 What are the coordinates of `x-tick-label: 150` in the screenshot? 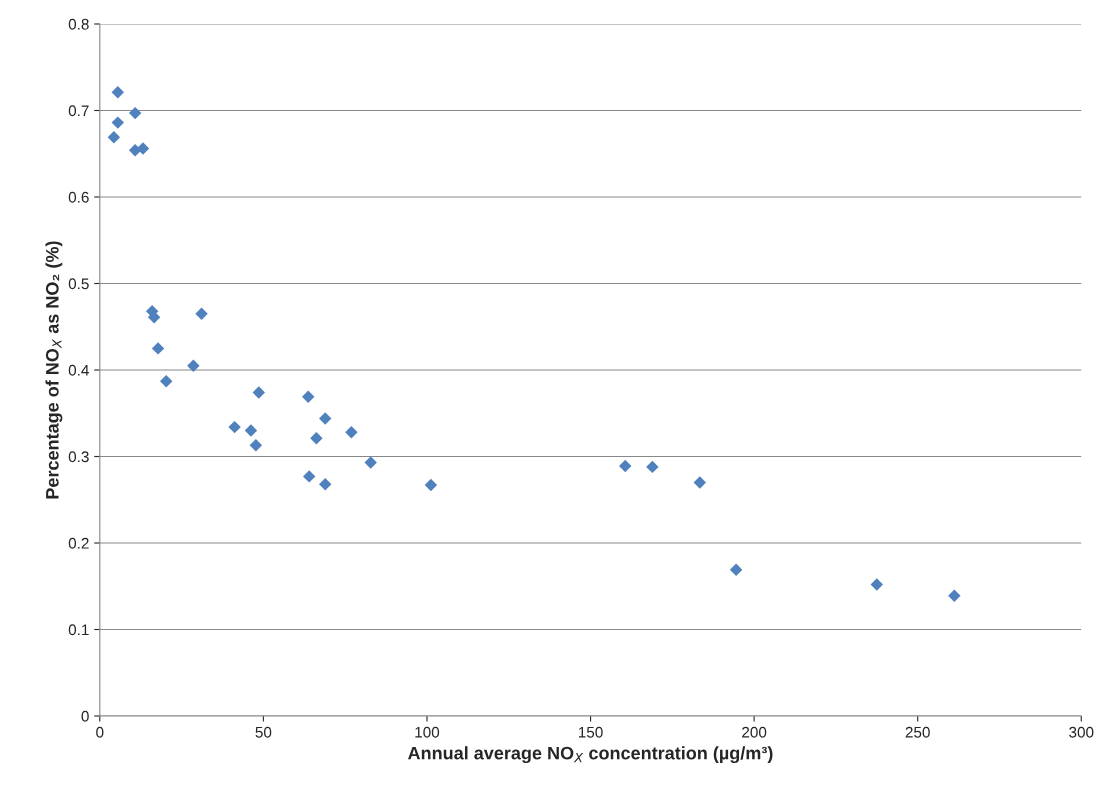 It's located at (590, 732).